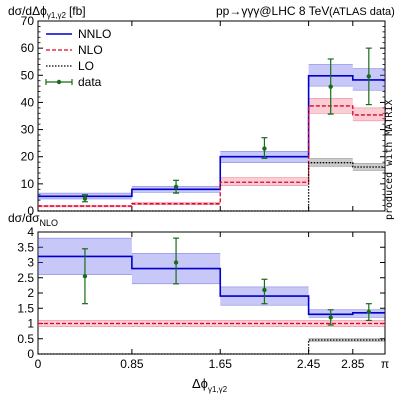 The width and height of the screenshot is (401, 401). Describe the element at coordinates (30, 232) in the screenshot. I see `y-tick-label: 4` at that location.